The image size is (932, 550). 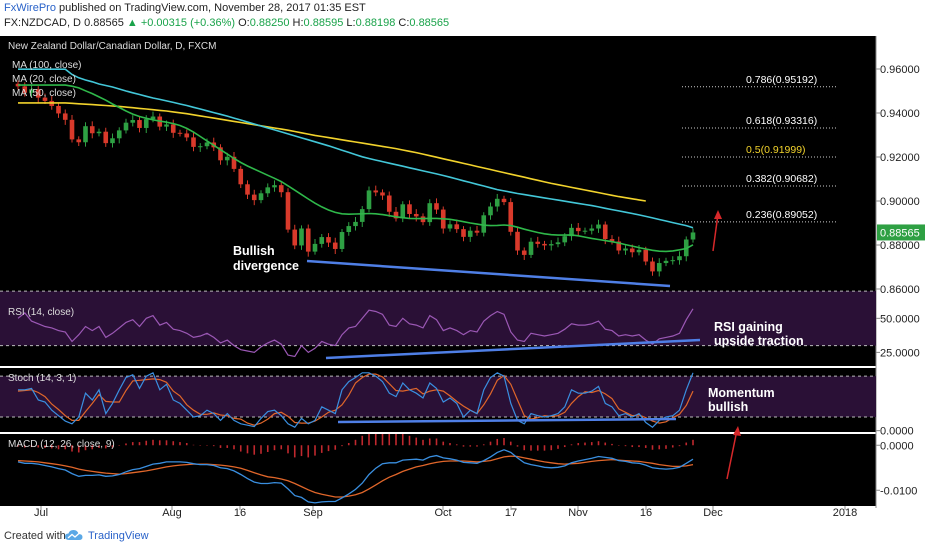 I want to click on fib-level-label: 0.382(0.90682), so click(x=781, y=179).